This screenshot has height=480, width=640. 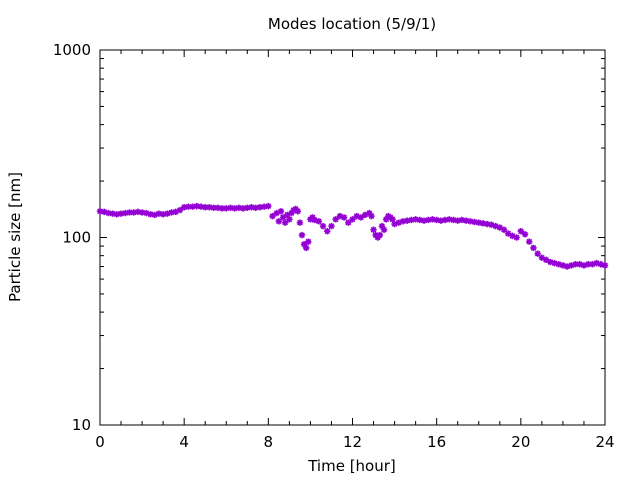 What do you see at coordinates (604, 442) in the screenshot?
I see `x-tick-label: 24` at bounding box center [604, 442].